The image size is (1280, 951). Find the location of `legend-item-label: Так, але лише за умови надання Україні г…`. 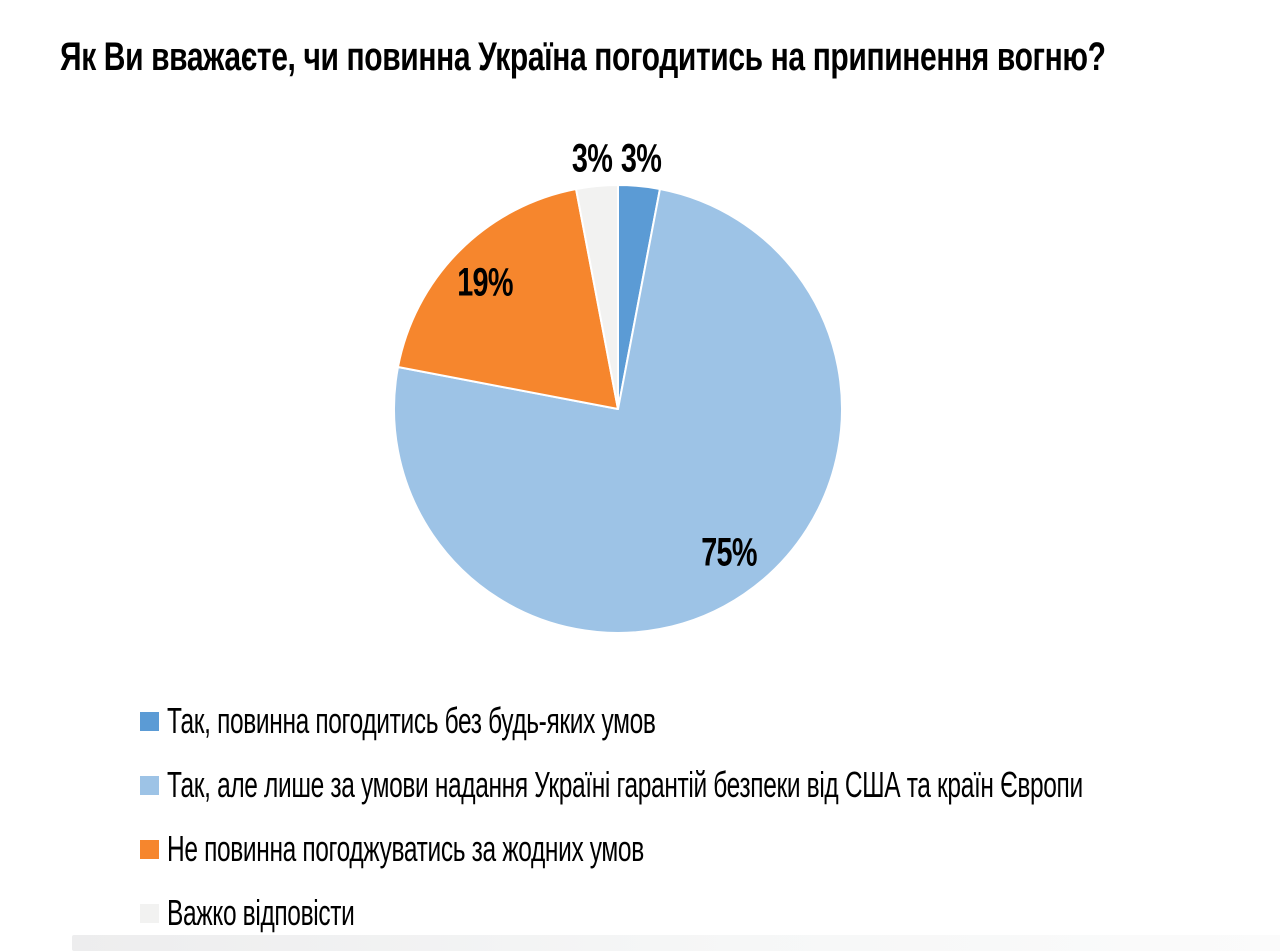

legend-item-label: Так, але лише за умови надання Україні г… is located at coordinates (625, 784).